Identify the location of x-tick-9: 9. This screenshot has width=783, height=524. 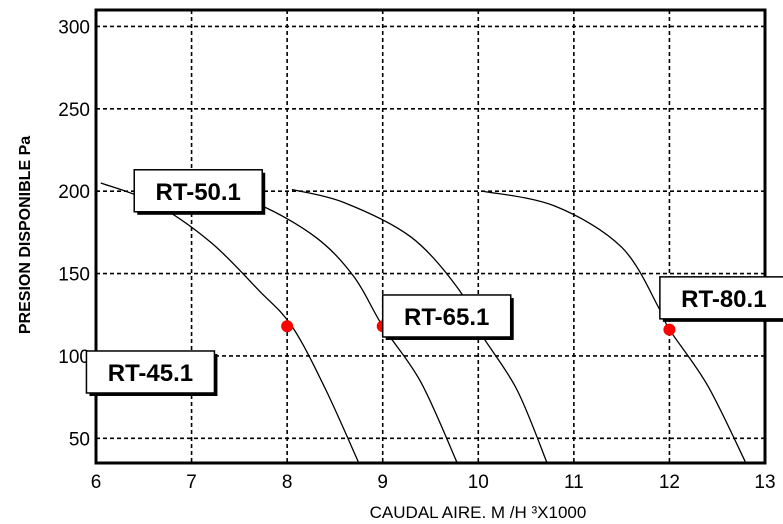
(382, 482).